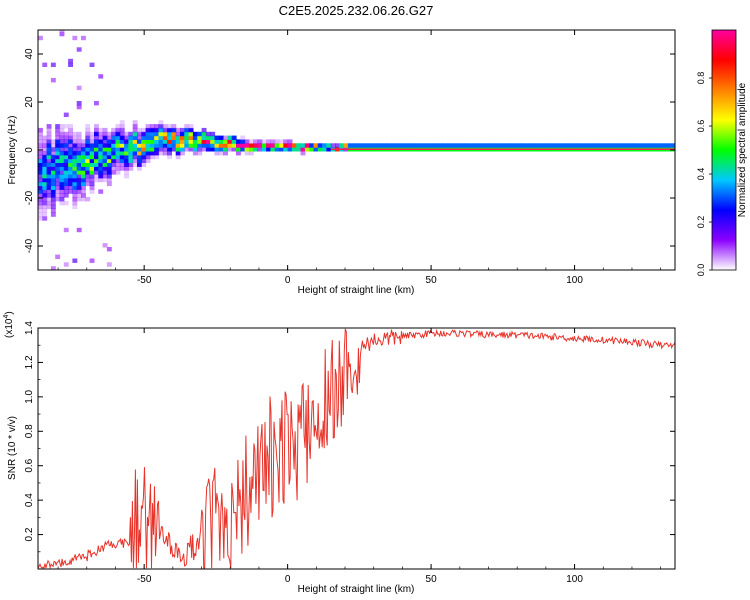  I want to click on snr-y-exponent-base: (x10, so click(9, 328).